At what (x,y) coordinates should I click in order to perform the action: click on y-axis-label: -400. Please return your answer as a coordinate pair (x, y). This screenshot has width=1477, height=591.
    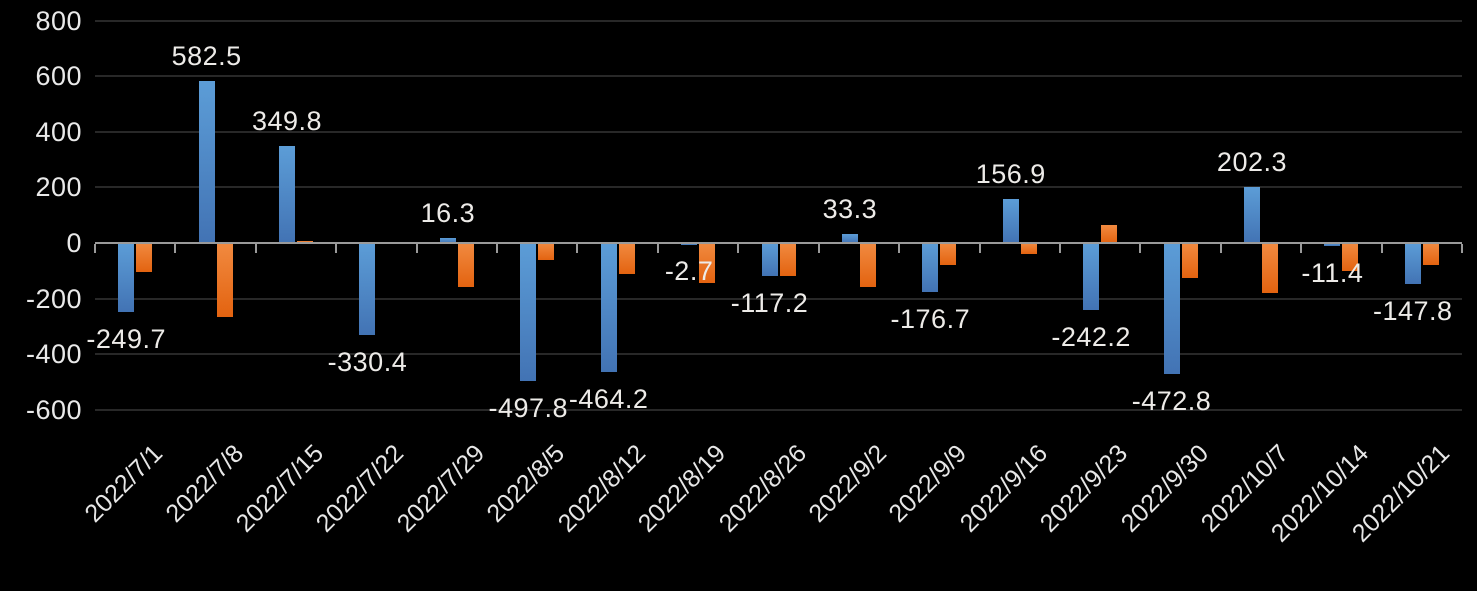
    Looking at the image, I should click on (53, 354).